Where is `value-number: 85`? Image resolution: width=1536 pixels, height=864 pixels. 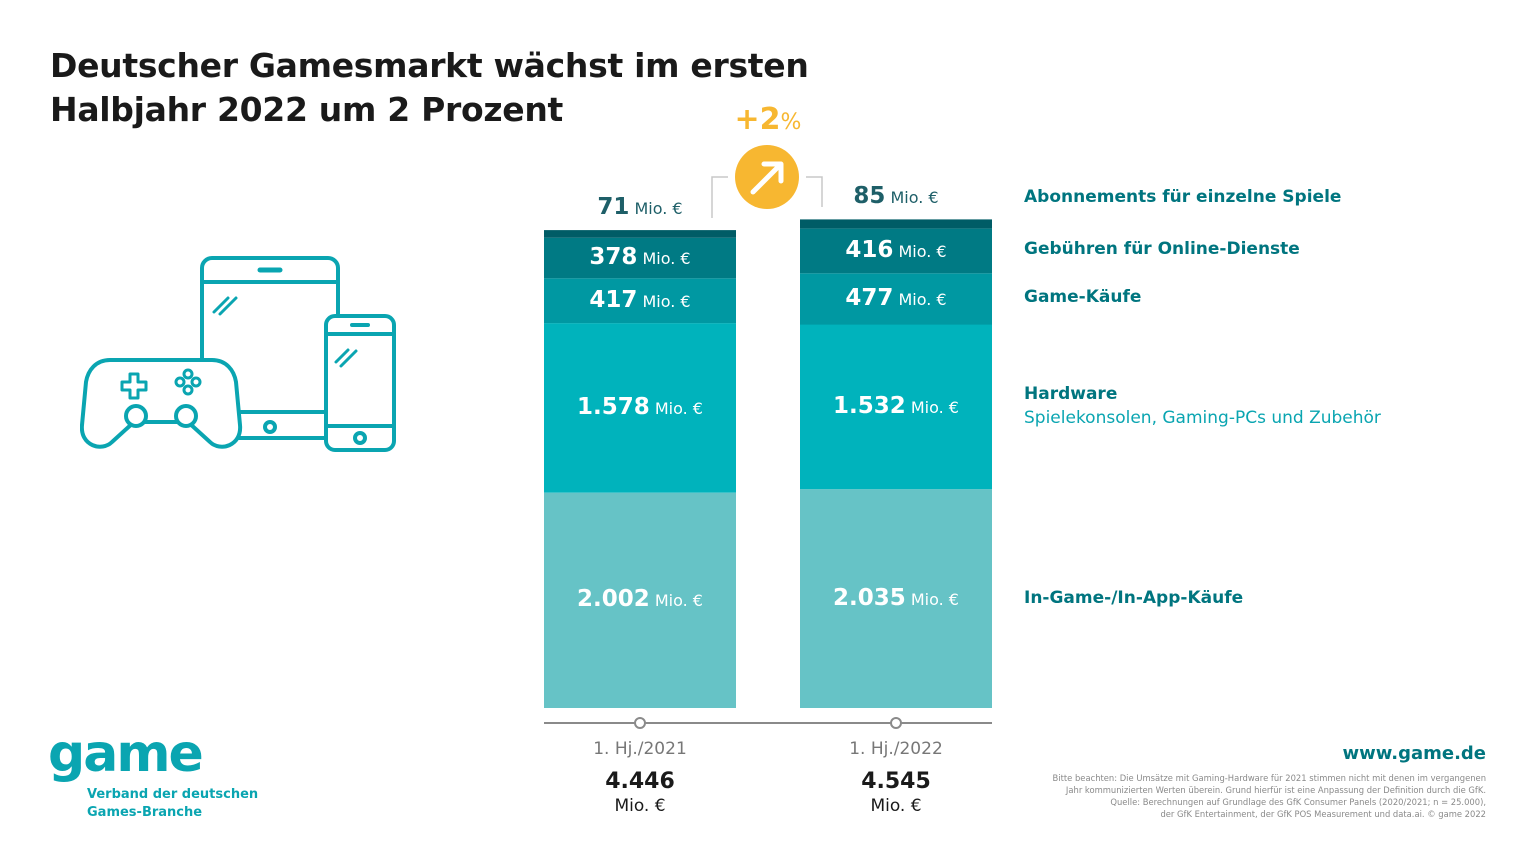
value-number: 85 is located at coordinates (869, 196).